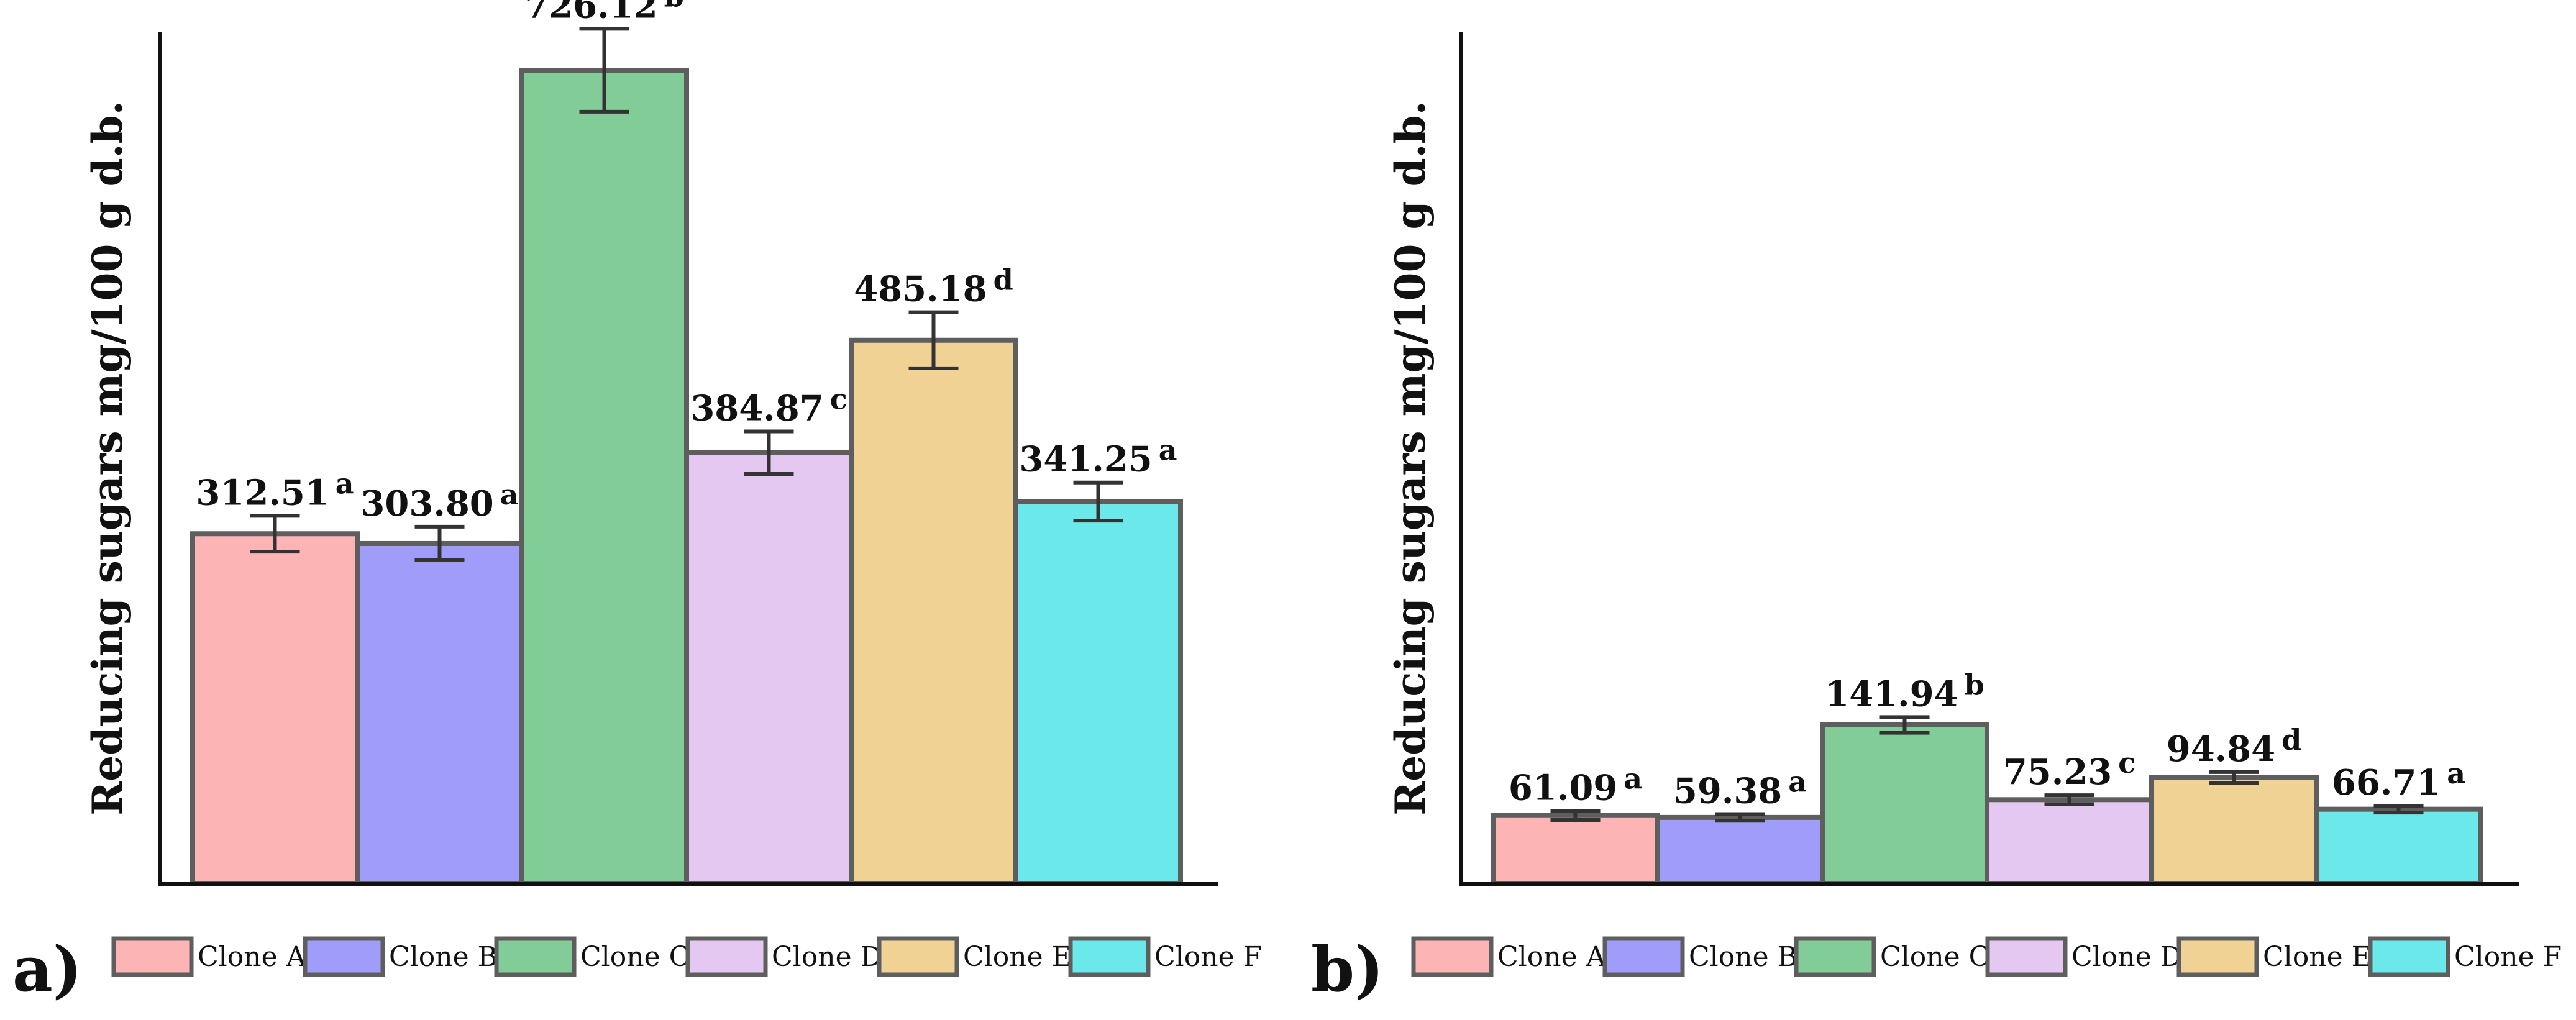 Image resolution: width=2576 pixels, height=1020 pixels. What do you see at coordinates (426, 504) in the screenshot?
I see `data-label-value: 303.80` at bounding box center [426, 504].